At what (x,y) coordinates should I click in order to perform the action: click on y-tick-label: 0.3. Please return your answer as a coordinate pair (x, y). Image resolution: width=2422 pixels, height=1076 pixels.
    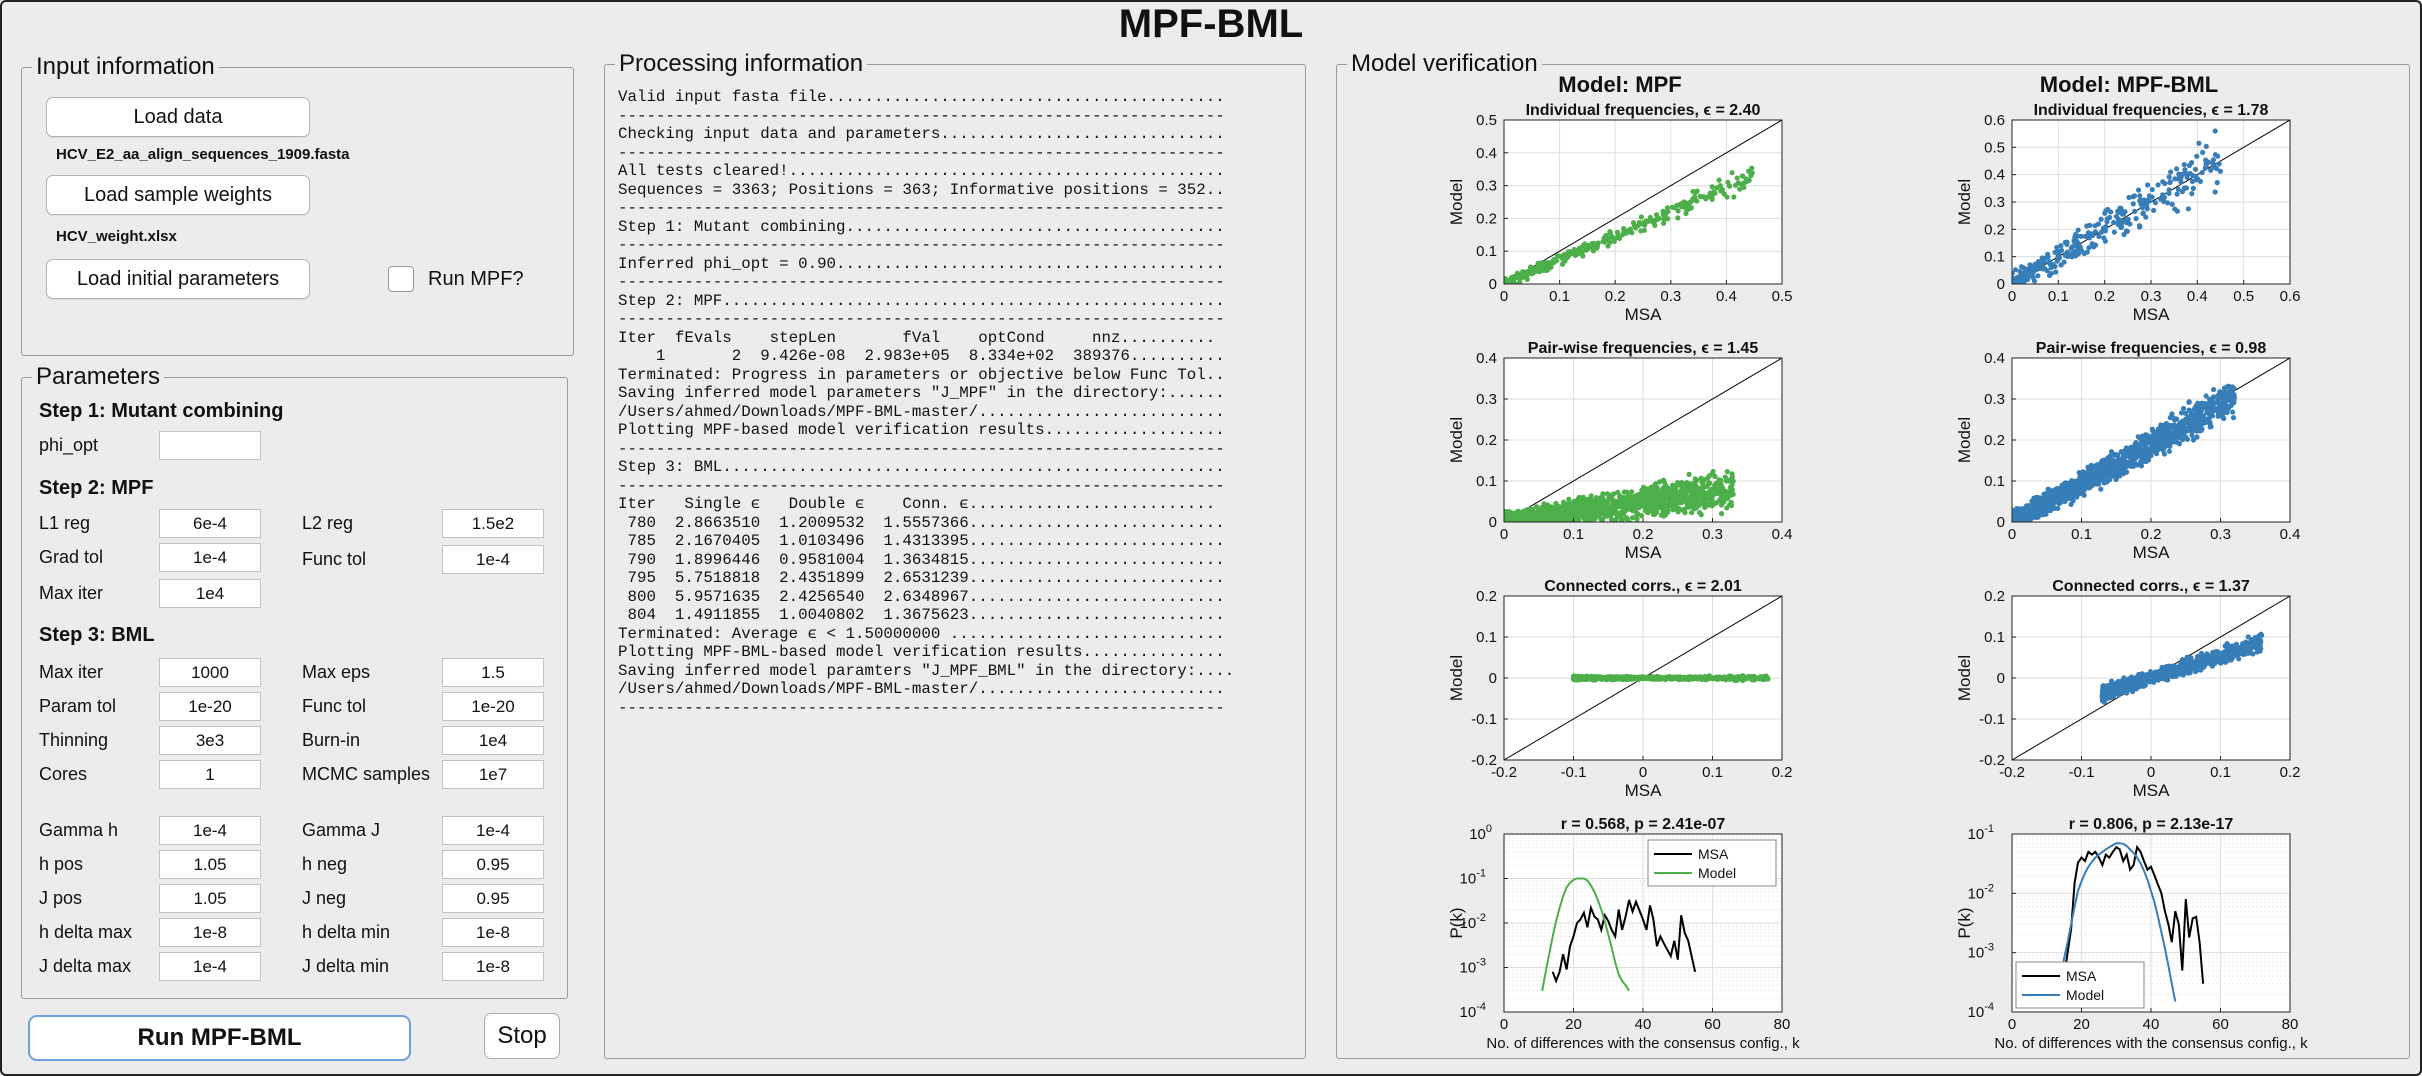
    Looking at the image, I should click on (1994, 399).